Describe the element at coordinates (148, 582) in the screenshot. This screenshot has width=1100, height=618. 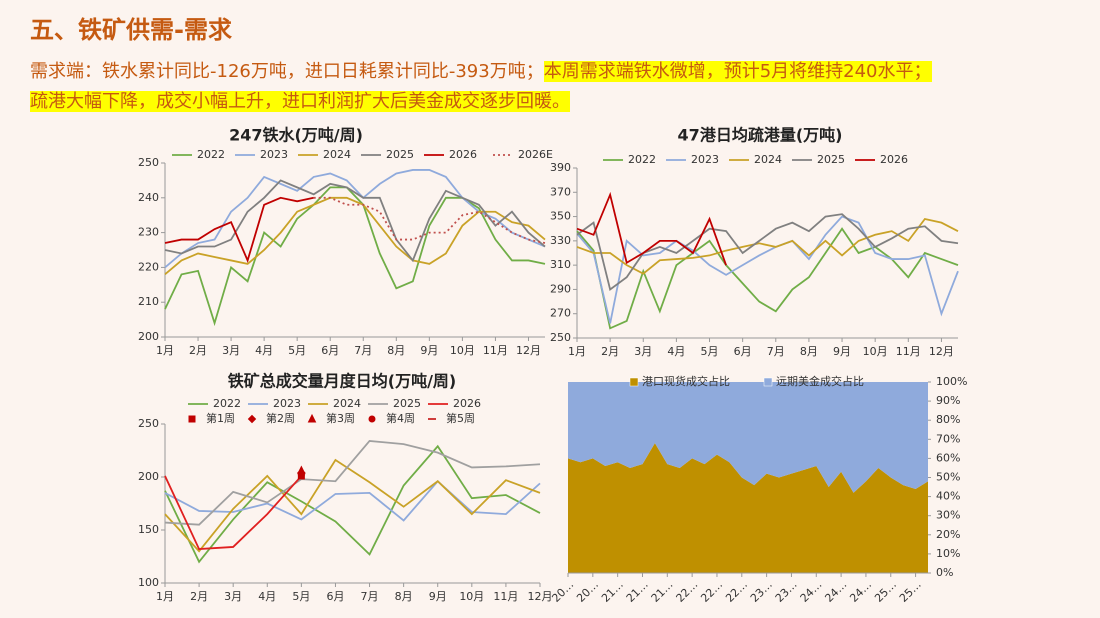
I see `y-tick-label: 100` at that location.